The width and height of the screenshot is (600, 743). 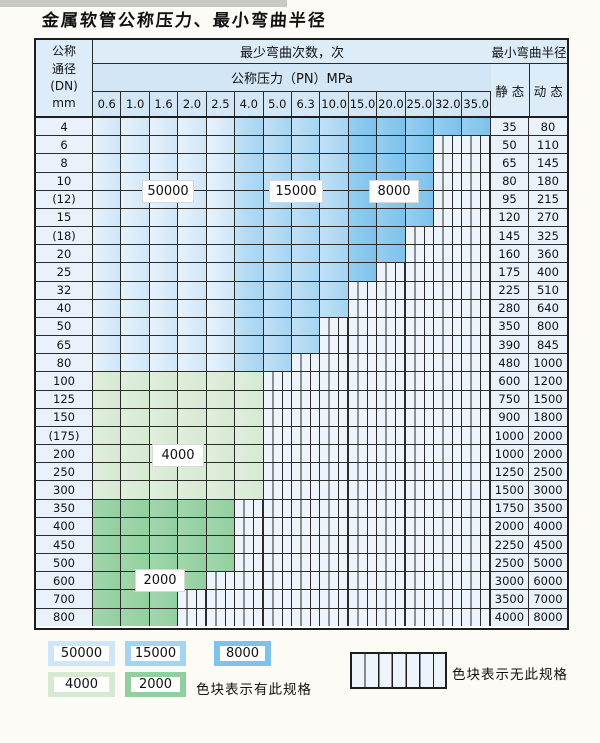 I want to click on pressure-col-header: 32.0, so click(x=448, y=104).